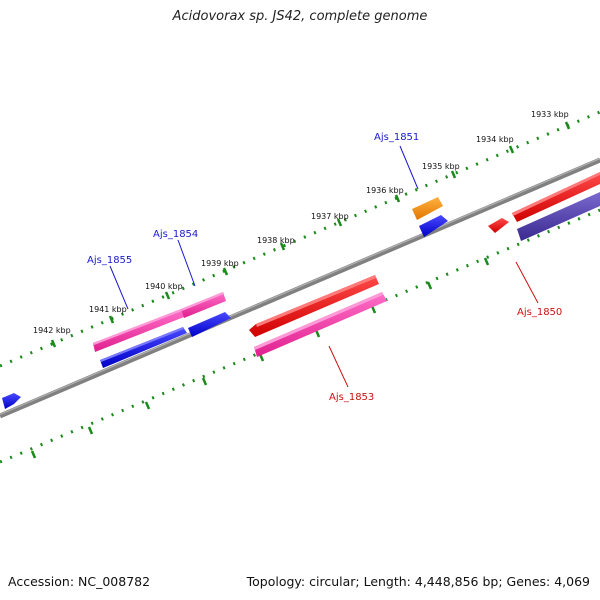 The height and width of the screenshot is (600, 600). What do you see at coordinates (109, 260) in the screenshot?
I see `gene-label: Ajs_1855` at bounding box center [109, 260].